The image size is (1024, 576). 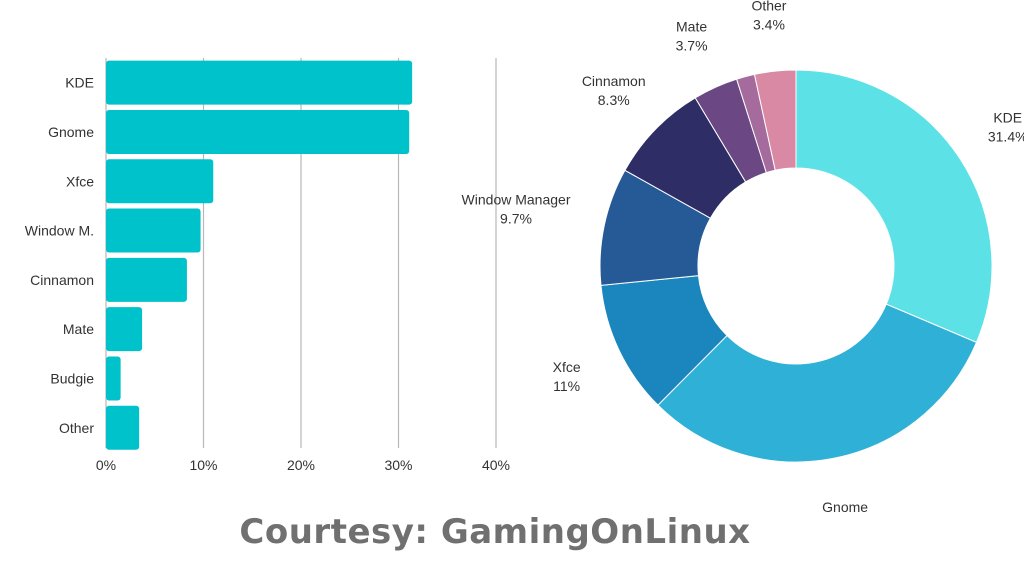 What do you see at coordinates (76, 428) in the screenshot?
I see `category-label: Other` at bounding box center [76, 428].